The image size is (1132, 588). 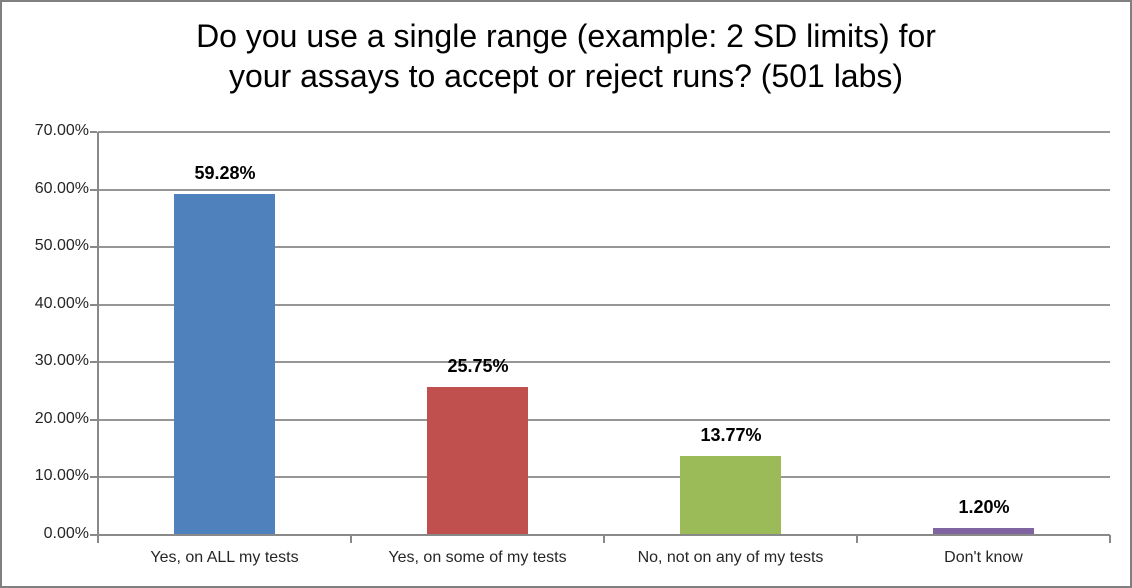 I want to click on x-axis-line, so click(x=604, y=535).